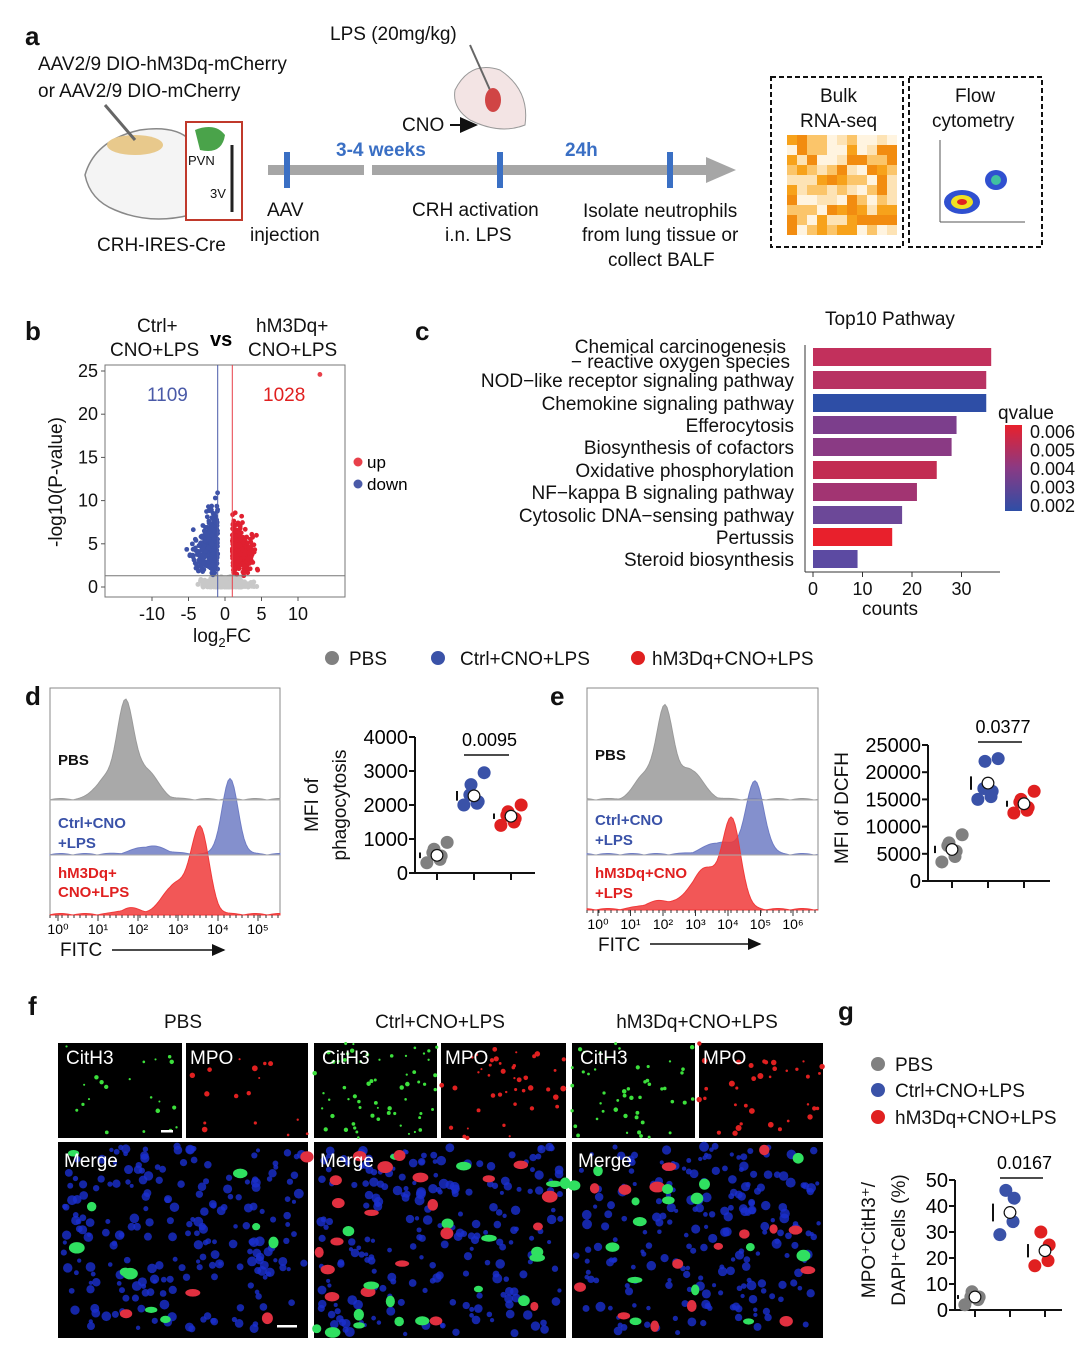  Describe the element at coordinates (88, 457) in the screenshot. I see `y-tick-label: 15` at that location.